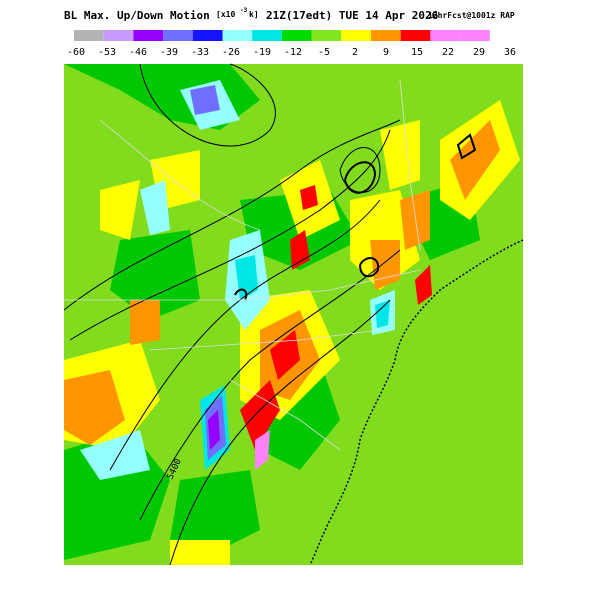 Image resolution: width=589 pixels, height=589 pixels. What do you see at coordinates (291, 44) in the screenshot?
I see `color-bar: -60 -53 -46 -39 -33 -26 -19 -12 -5 2 9 15 22 29 36` at bounding box center [291, 44].